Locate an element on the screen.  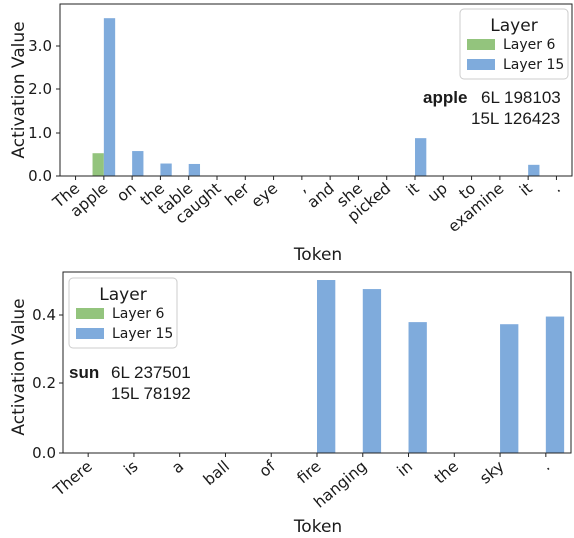
bottom-annotation-line2: 15L 78192 is located at coordinates (151, 393).